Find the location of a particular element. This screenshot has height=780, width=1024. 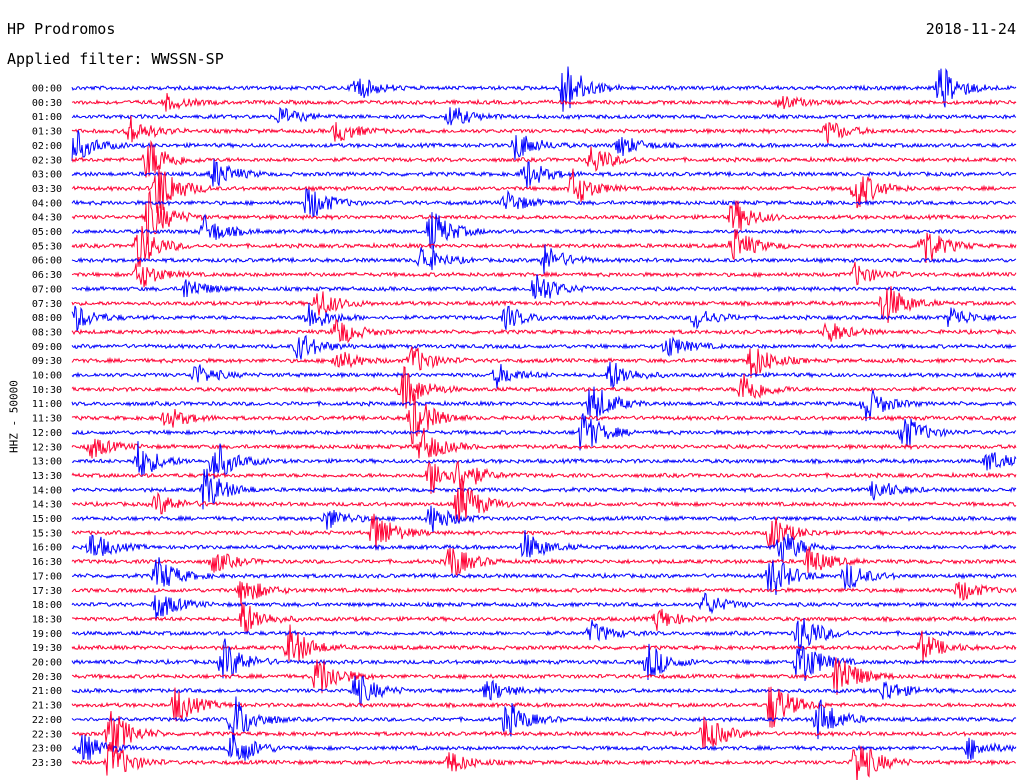

row-label: 13:30 is located at coordinates (47, 476).